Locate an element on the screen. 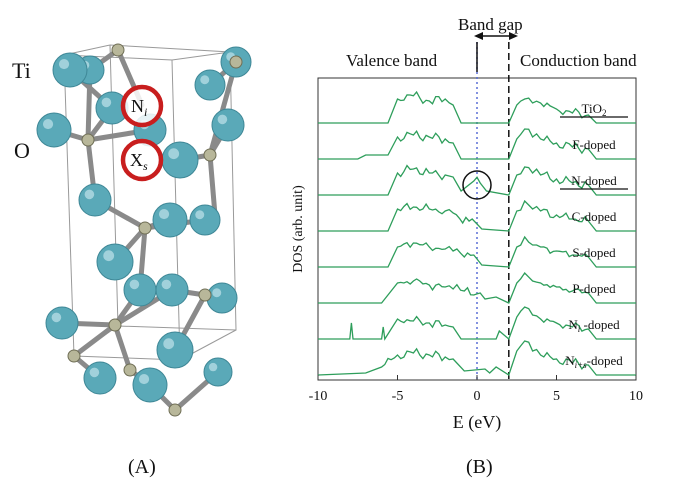 The image size is (674, 480). panel-a-caption: (A) is located at coordinates (142, 467).